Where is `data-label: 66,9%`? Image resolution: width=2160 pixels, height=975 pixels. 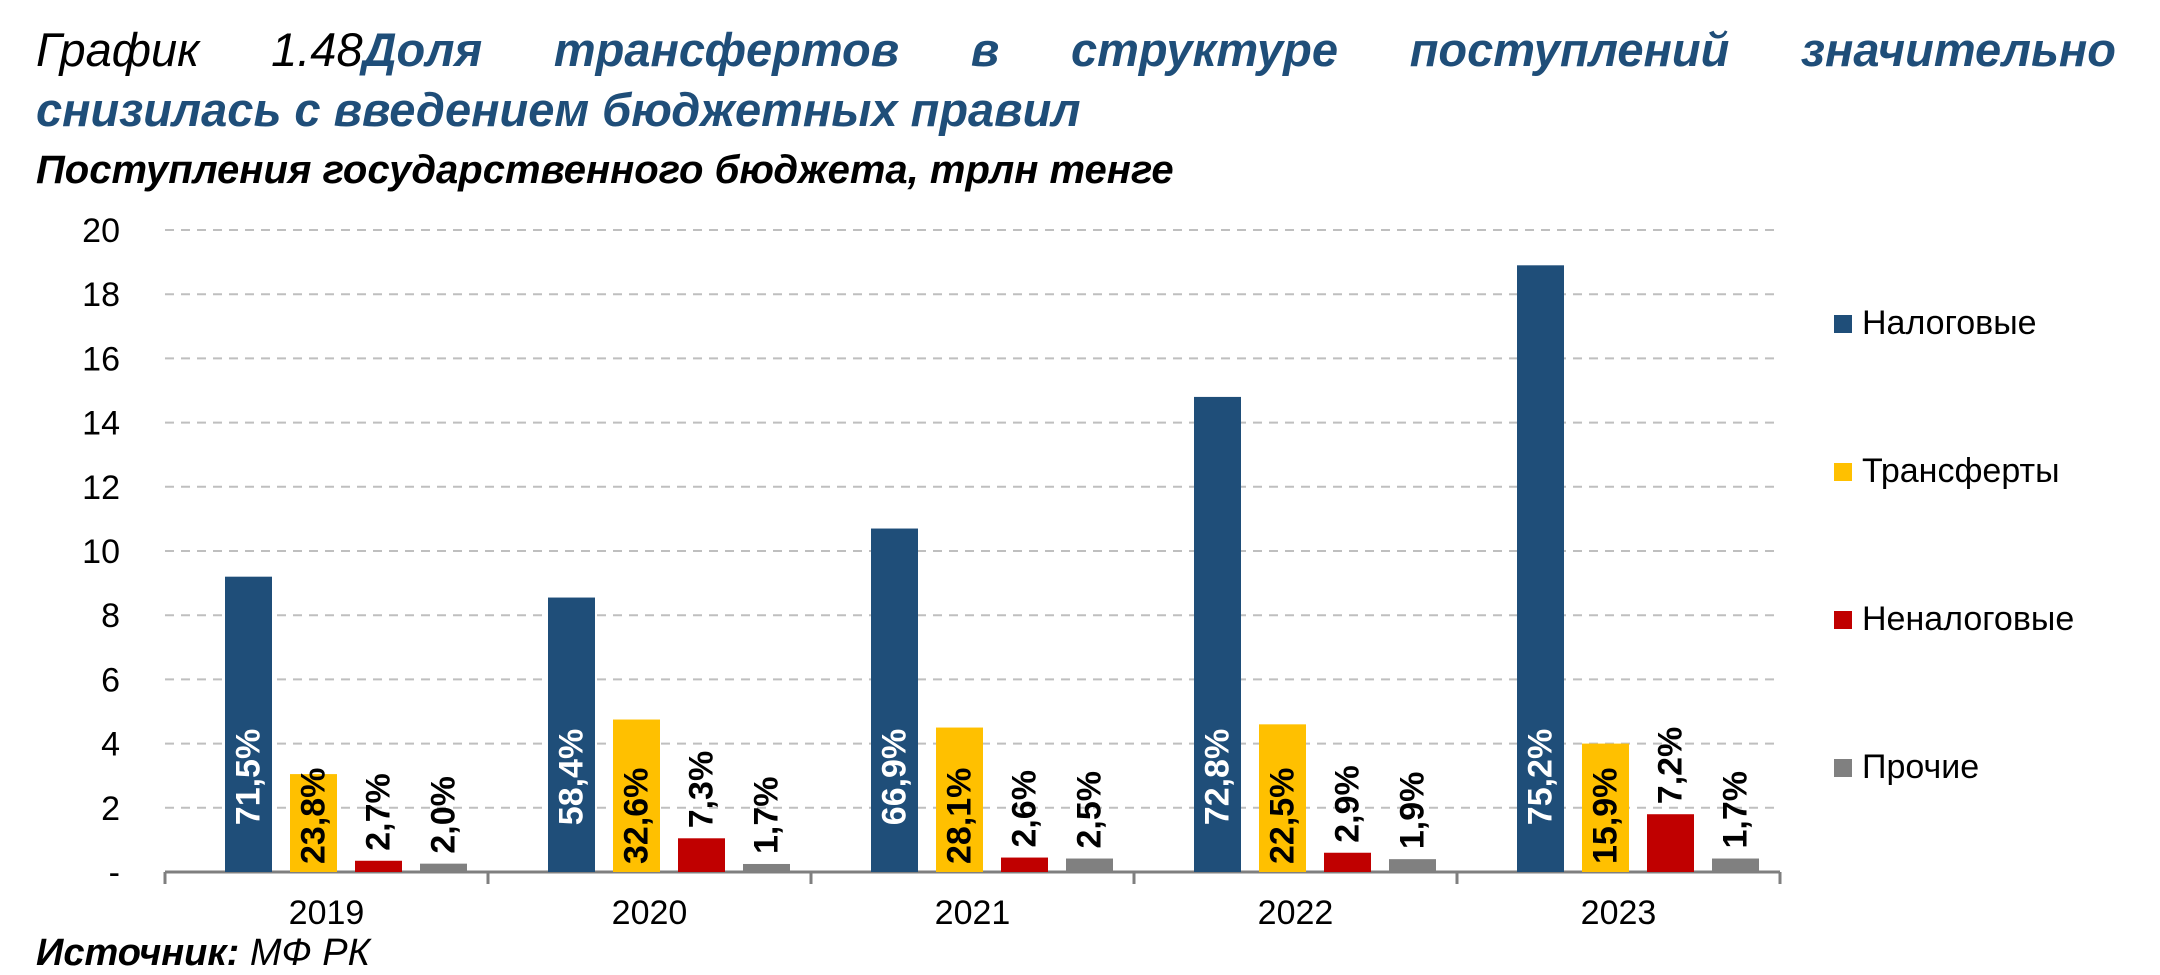
data-label: 66,9% is located at coordinates (895, 777).